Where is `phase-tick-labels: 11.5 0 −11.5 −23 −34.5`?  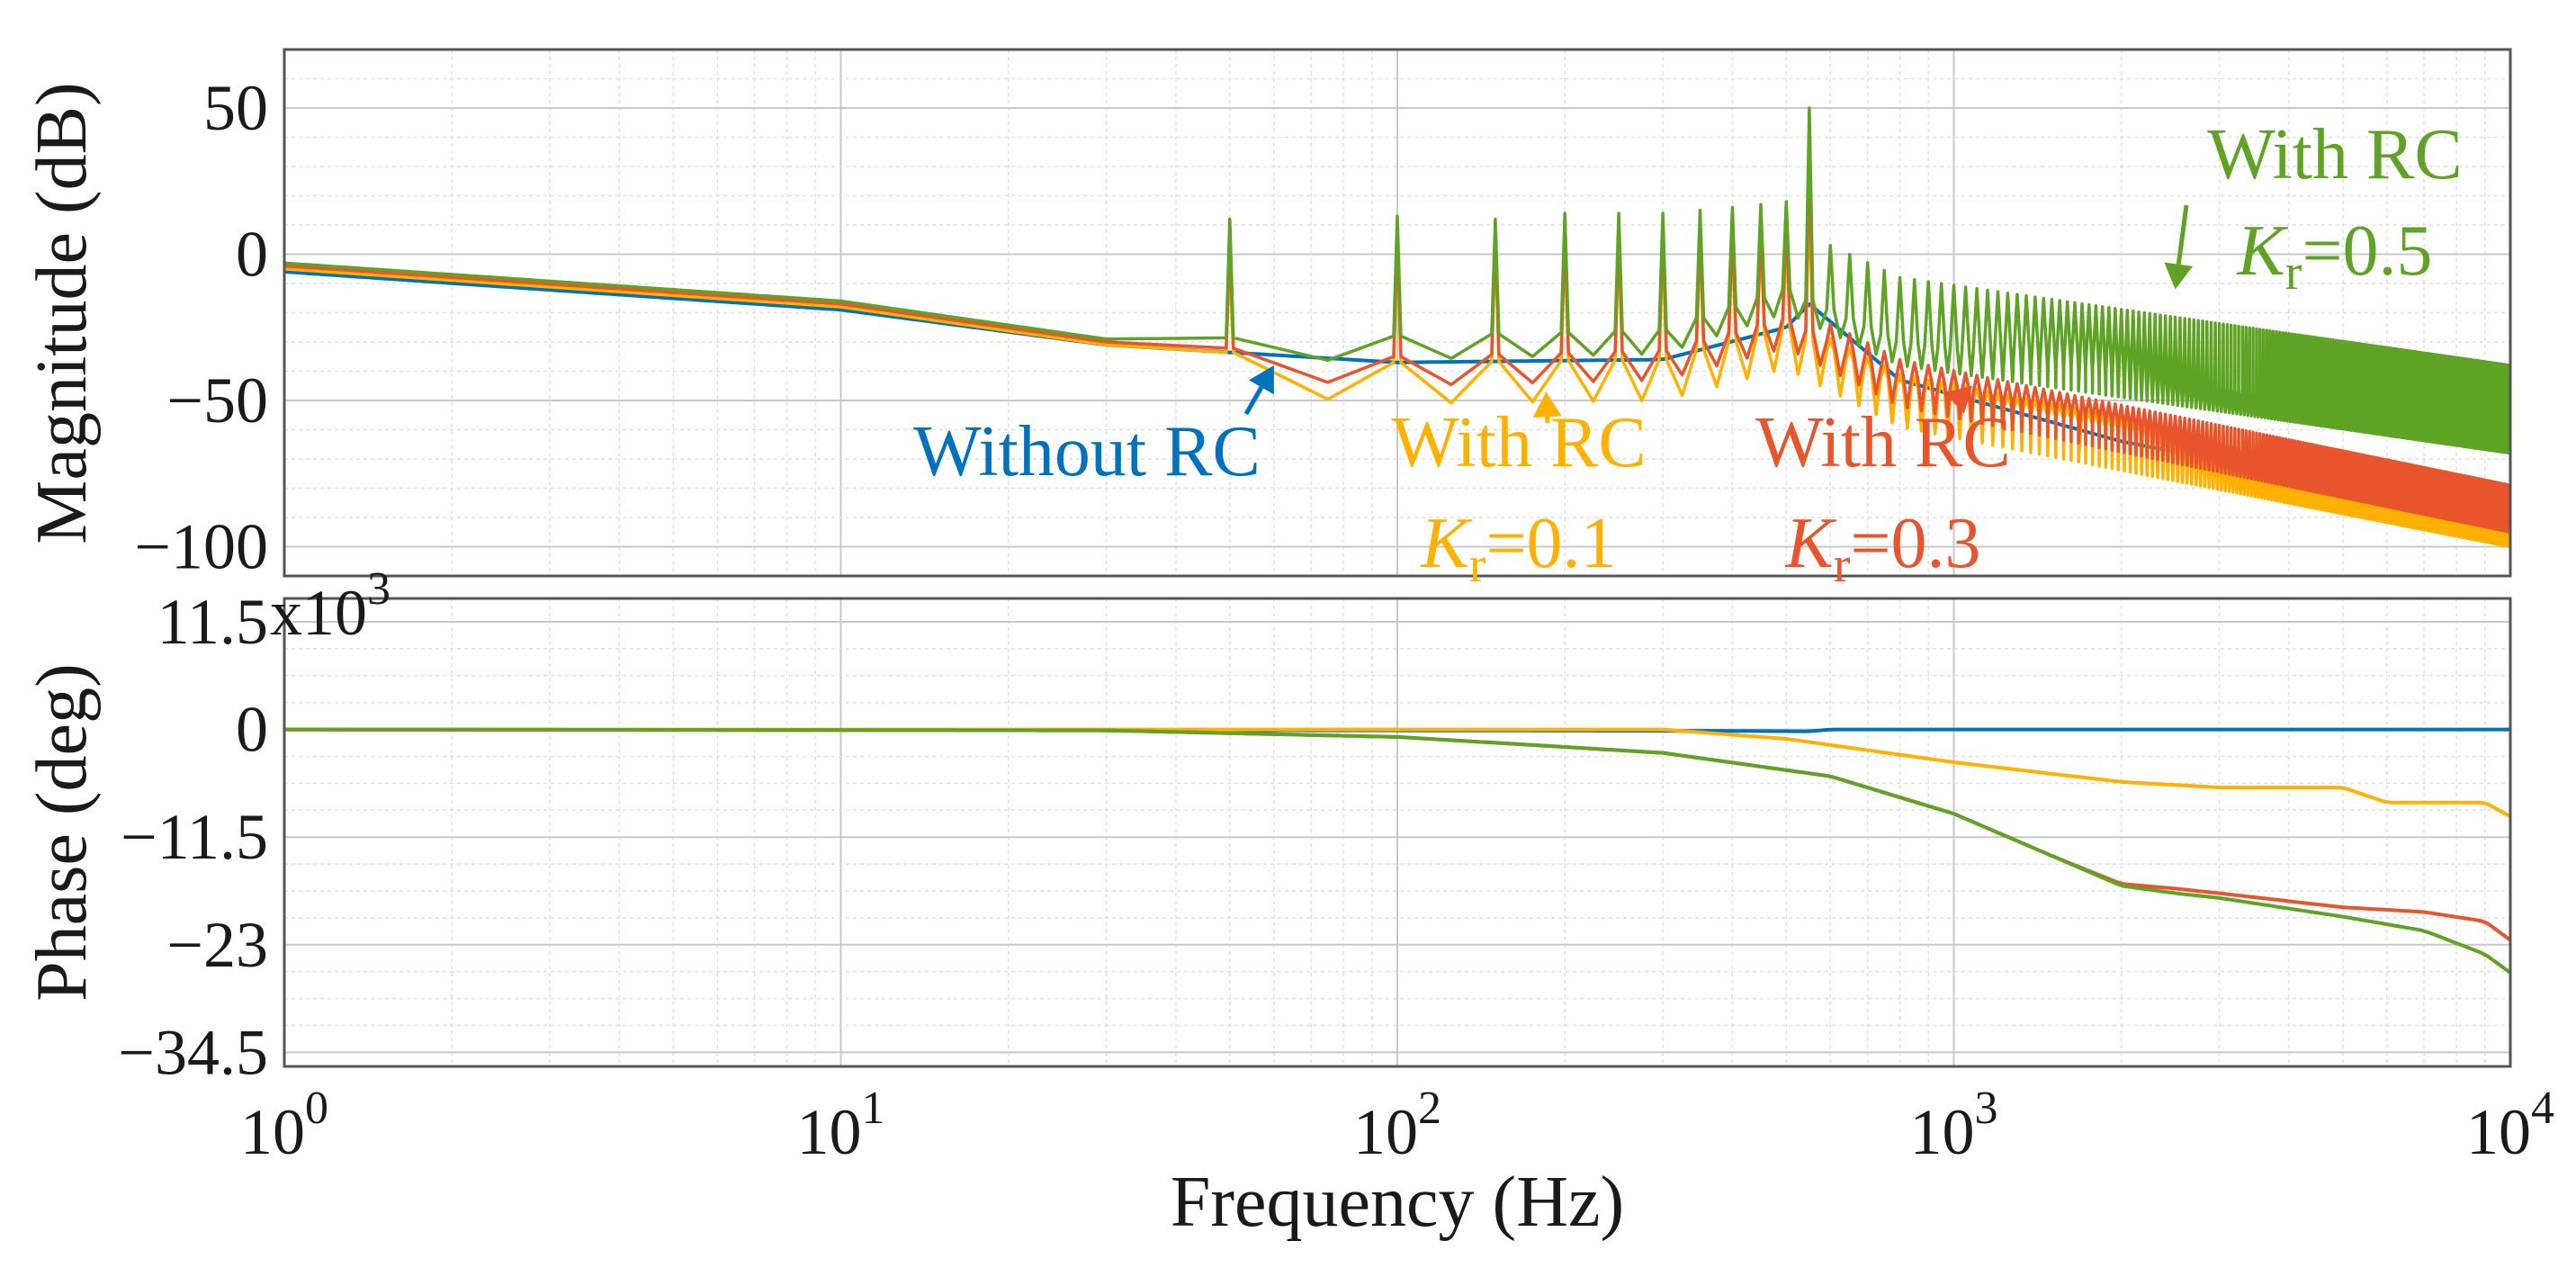 phase-tick-labels: 11.5 0 −11.5 −23 −34.5 is located at coordinates (193, 837).